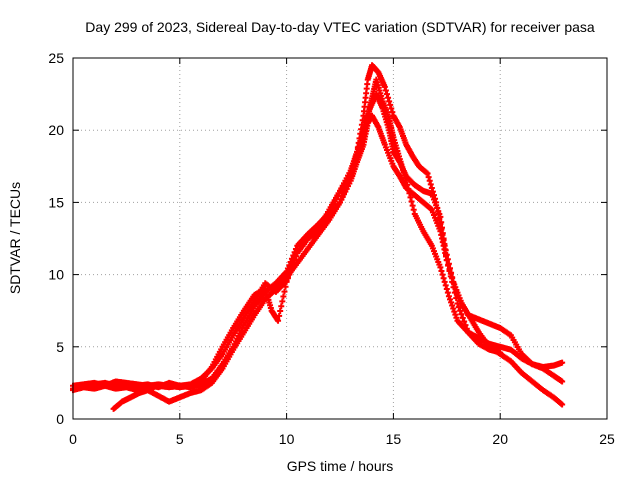 The image size is (640, 480). What do you see at coordinates (60, 347) in the screenshot?
I see `y-tick-label: 5` at bounding box center [60, 347].